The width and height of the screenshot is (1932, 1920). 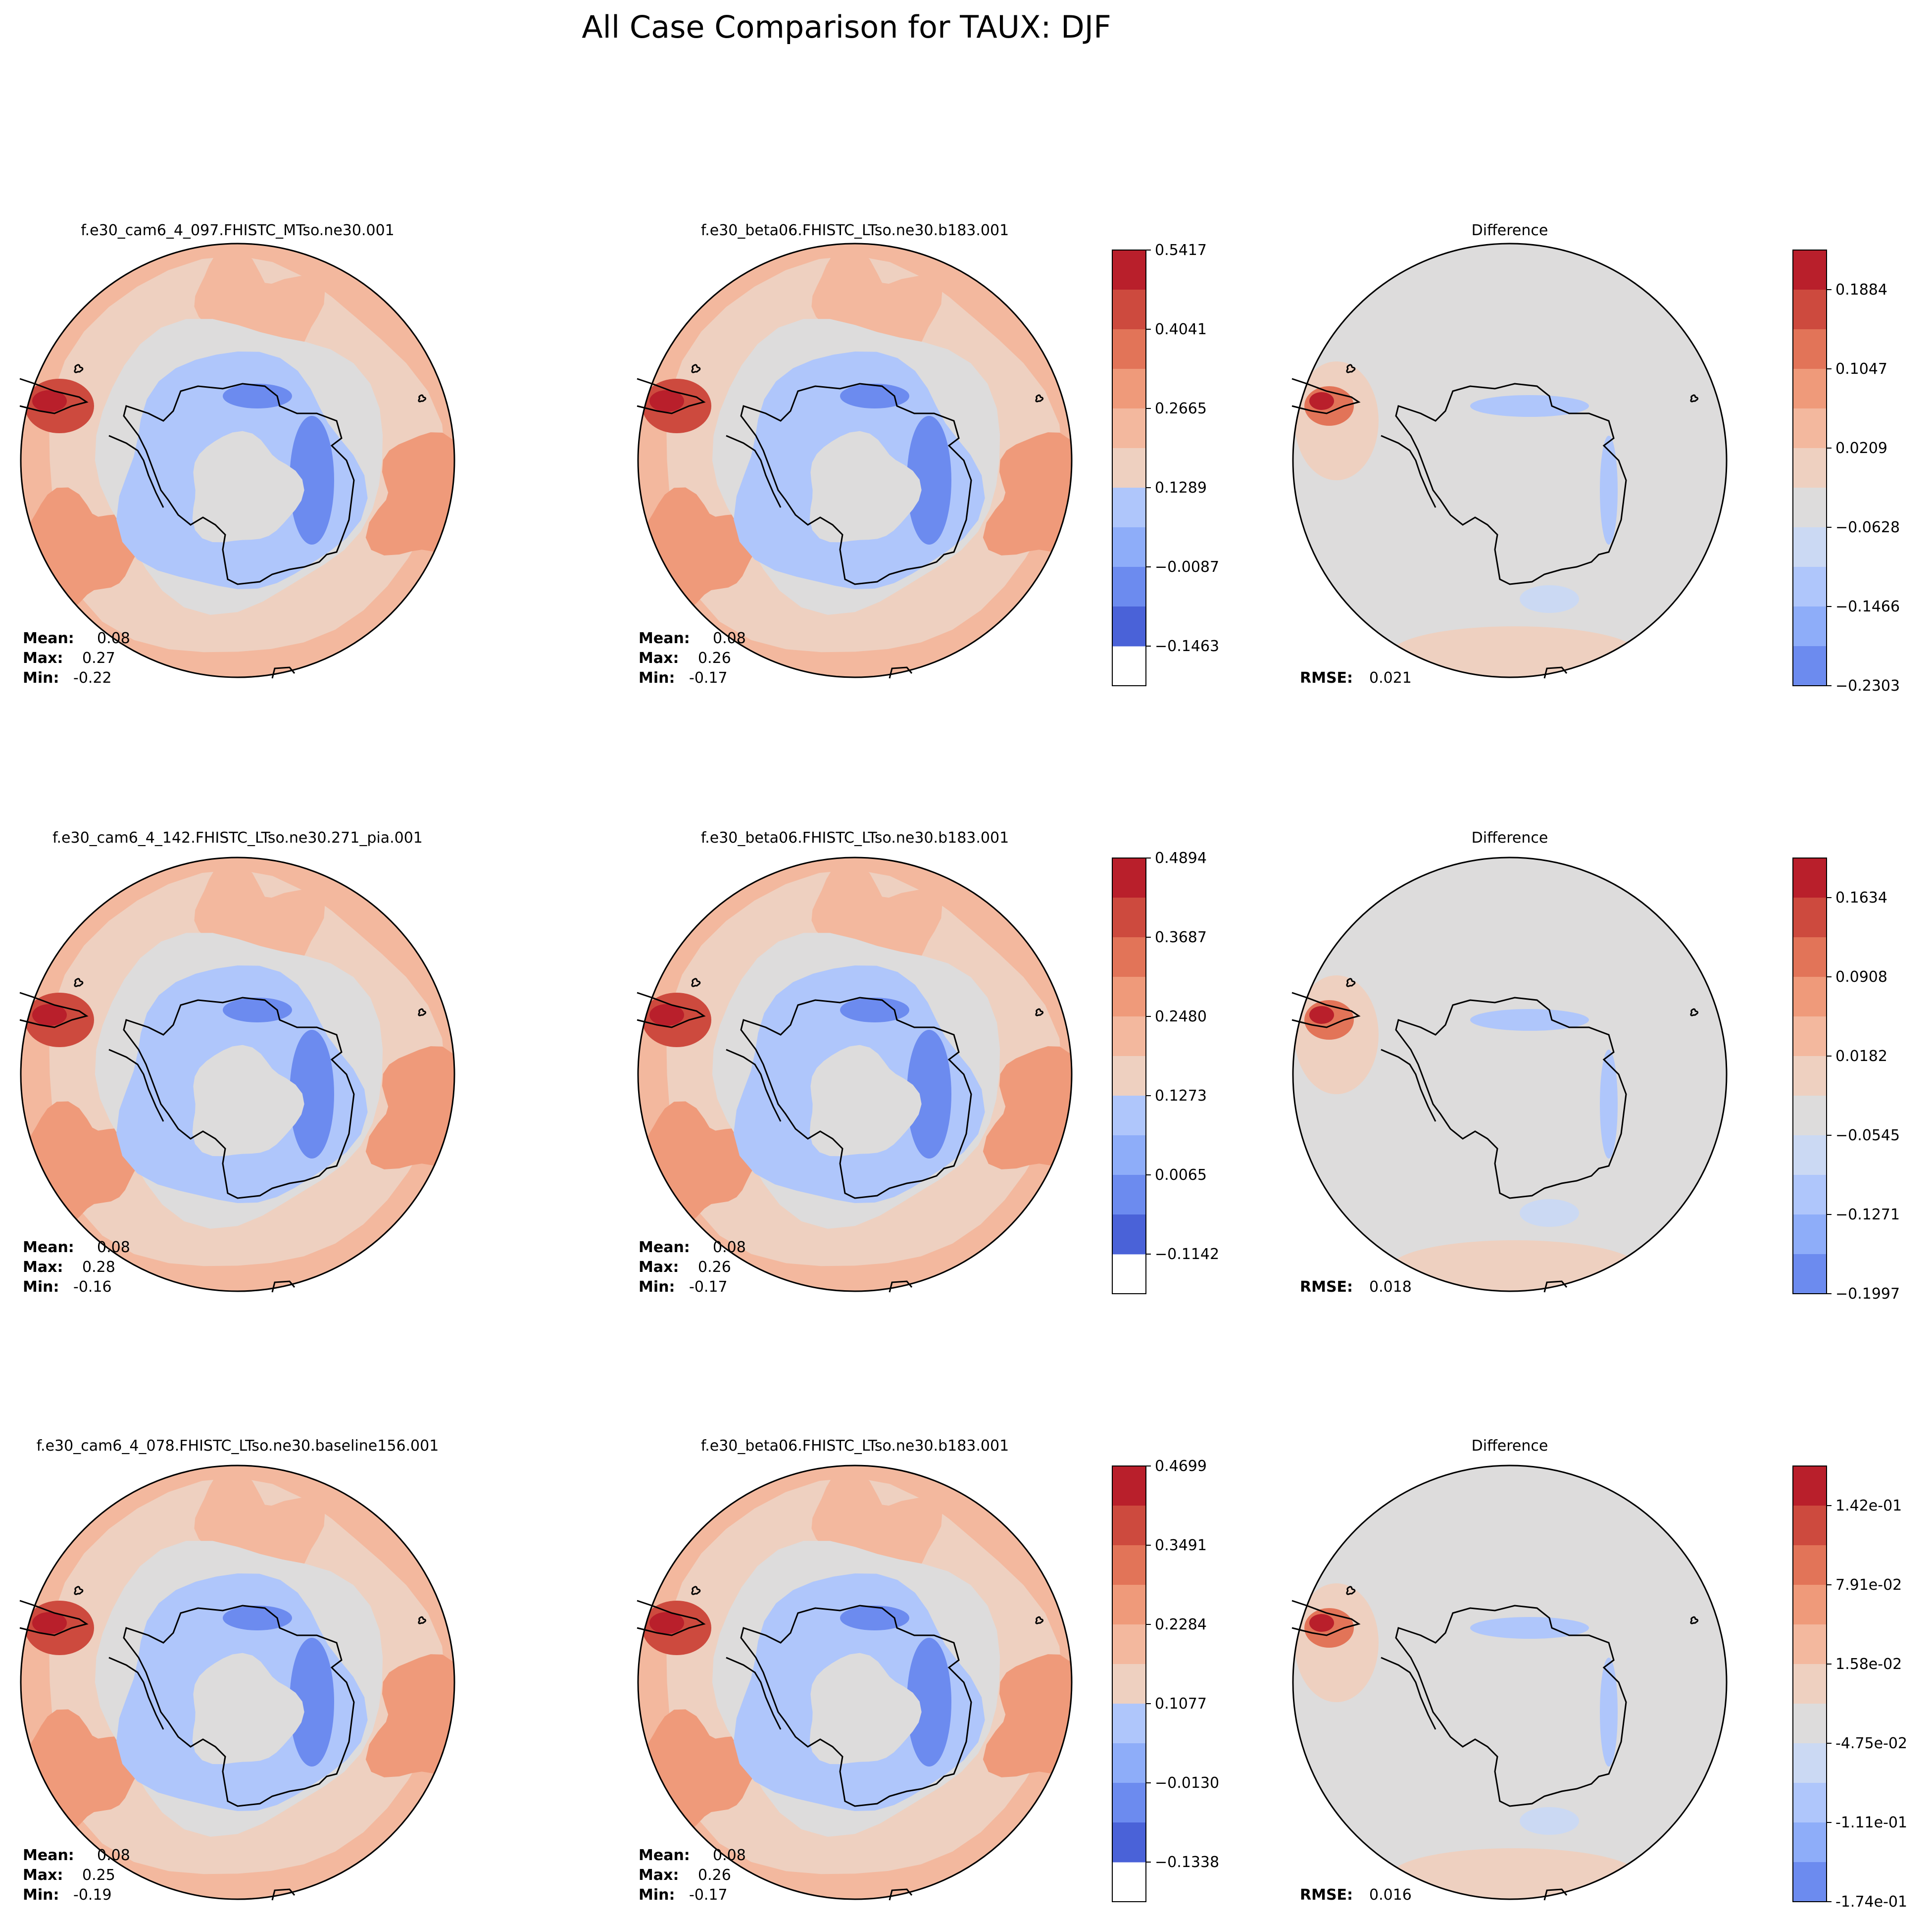 What do you see at coordinates (1187, 1255) in the screenshot?
I see `colorbar-tick-label: −0.1142` at bounding box center [1187, 1255].